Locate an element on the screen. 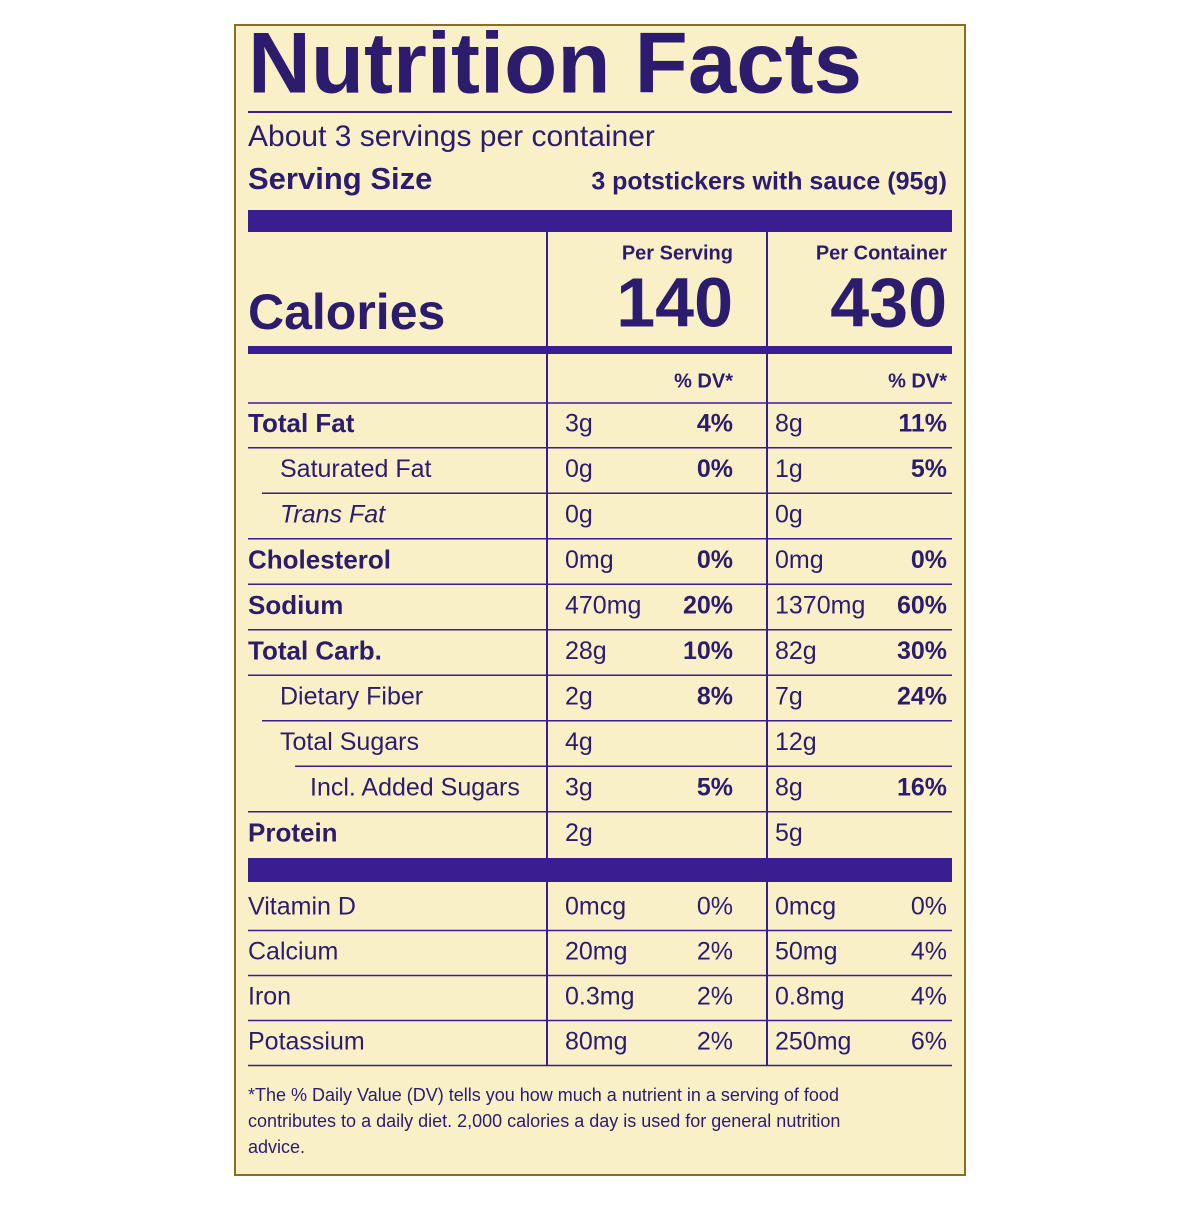 The height and width of the screenshot is (1205, 1200). amount: 0.3mg is located at coordinates (599, 997).